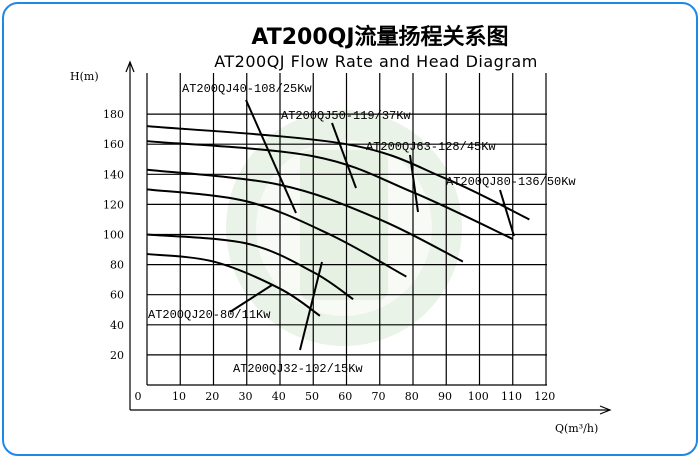 This screenshot has height=456, width=700. Describe the element at coordinates (412, 396) in the screenshot. I see `x-tick-label: 80` at that location.